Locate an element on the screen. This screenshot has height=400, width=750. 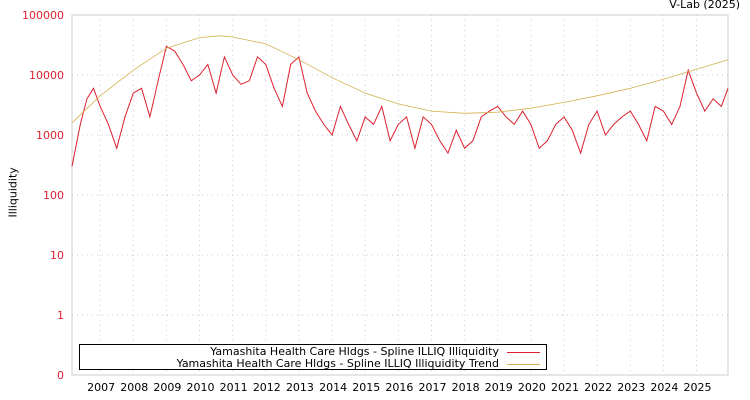
y-tick-label: 100000 is located at coordinates (43, 15).